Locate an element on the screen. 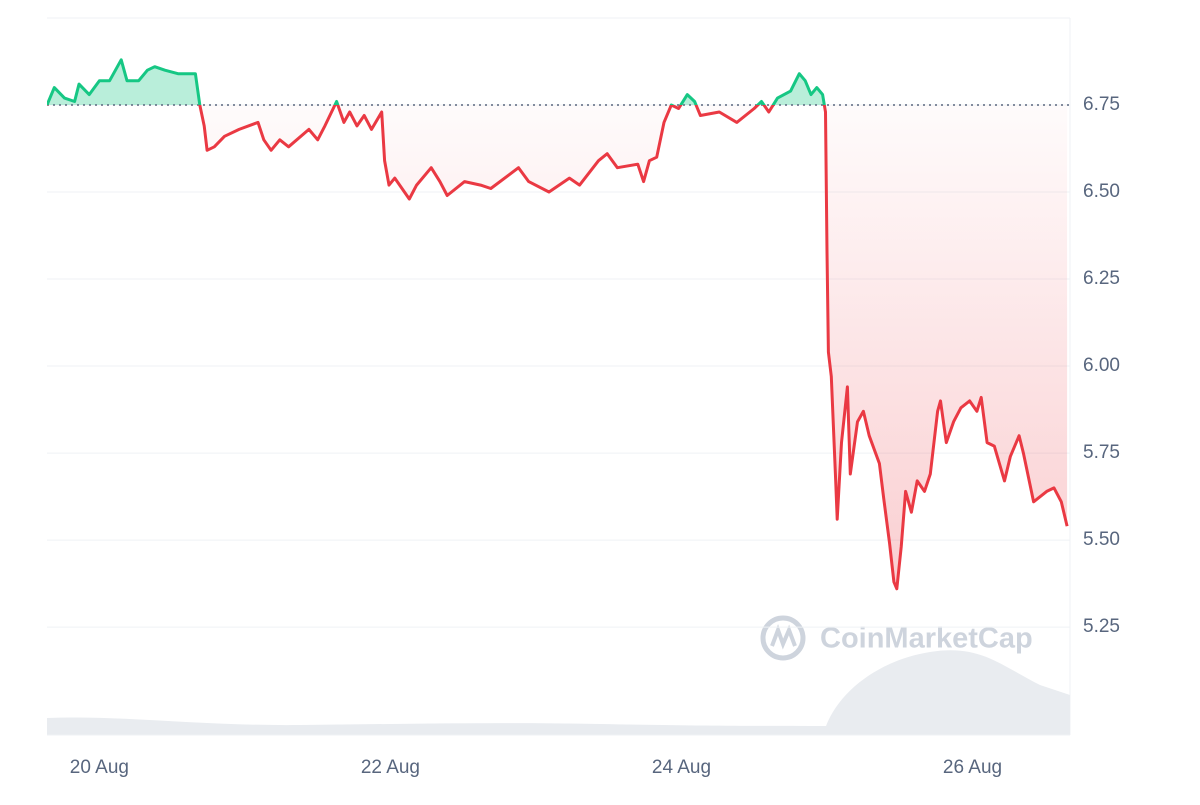  volume-area is located at coordinates (558, 692).